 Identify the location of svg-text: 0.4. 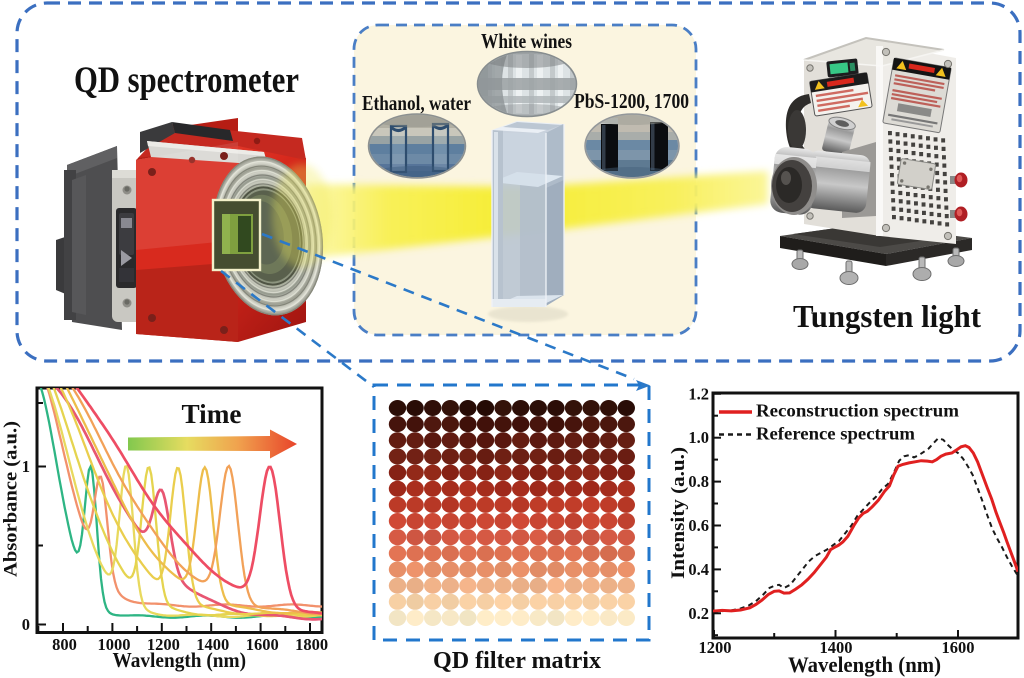
(698, 569).